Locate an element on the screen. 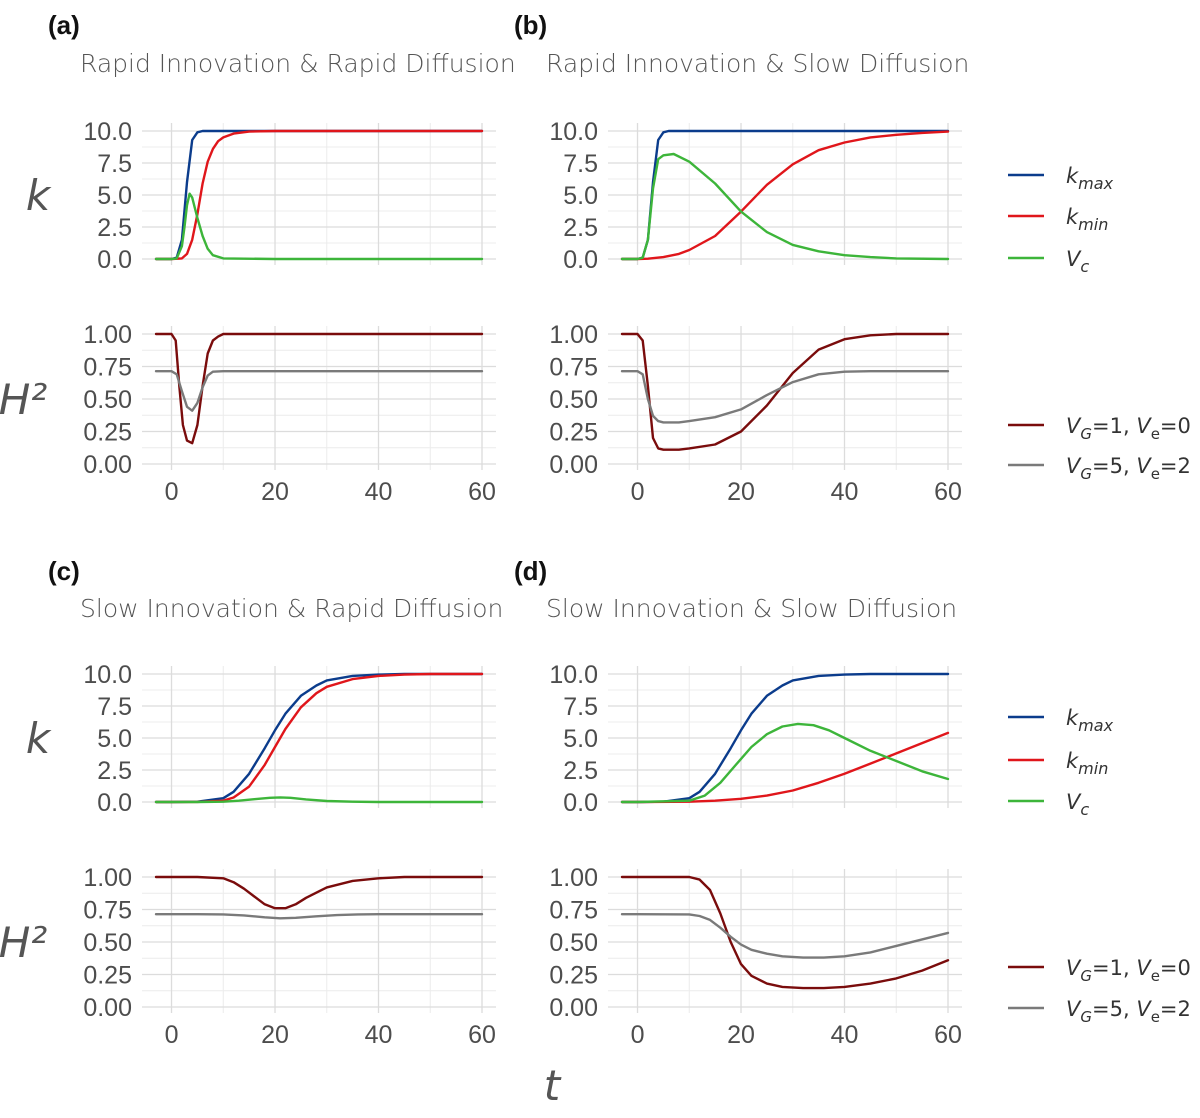 The height and width of the screenshot is (1118, 1200). legend-k-bottom: kmax kmin Vc is located at coordinates (1061, 762).